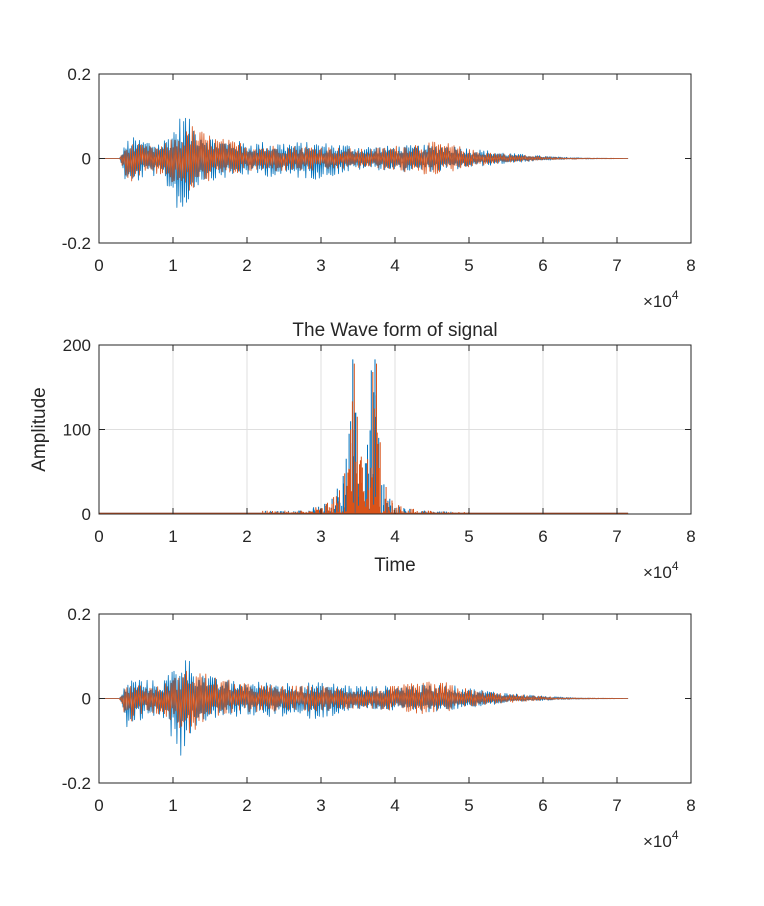 The width and height of the screenshot is (764, 906). What do you see at coordinates (77, 345) in the screenshot?
I see `y-tick-label: 200` at bounding box center [77, 345].